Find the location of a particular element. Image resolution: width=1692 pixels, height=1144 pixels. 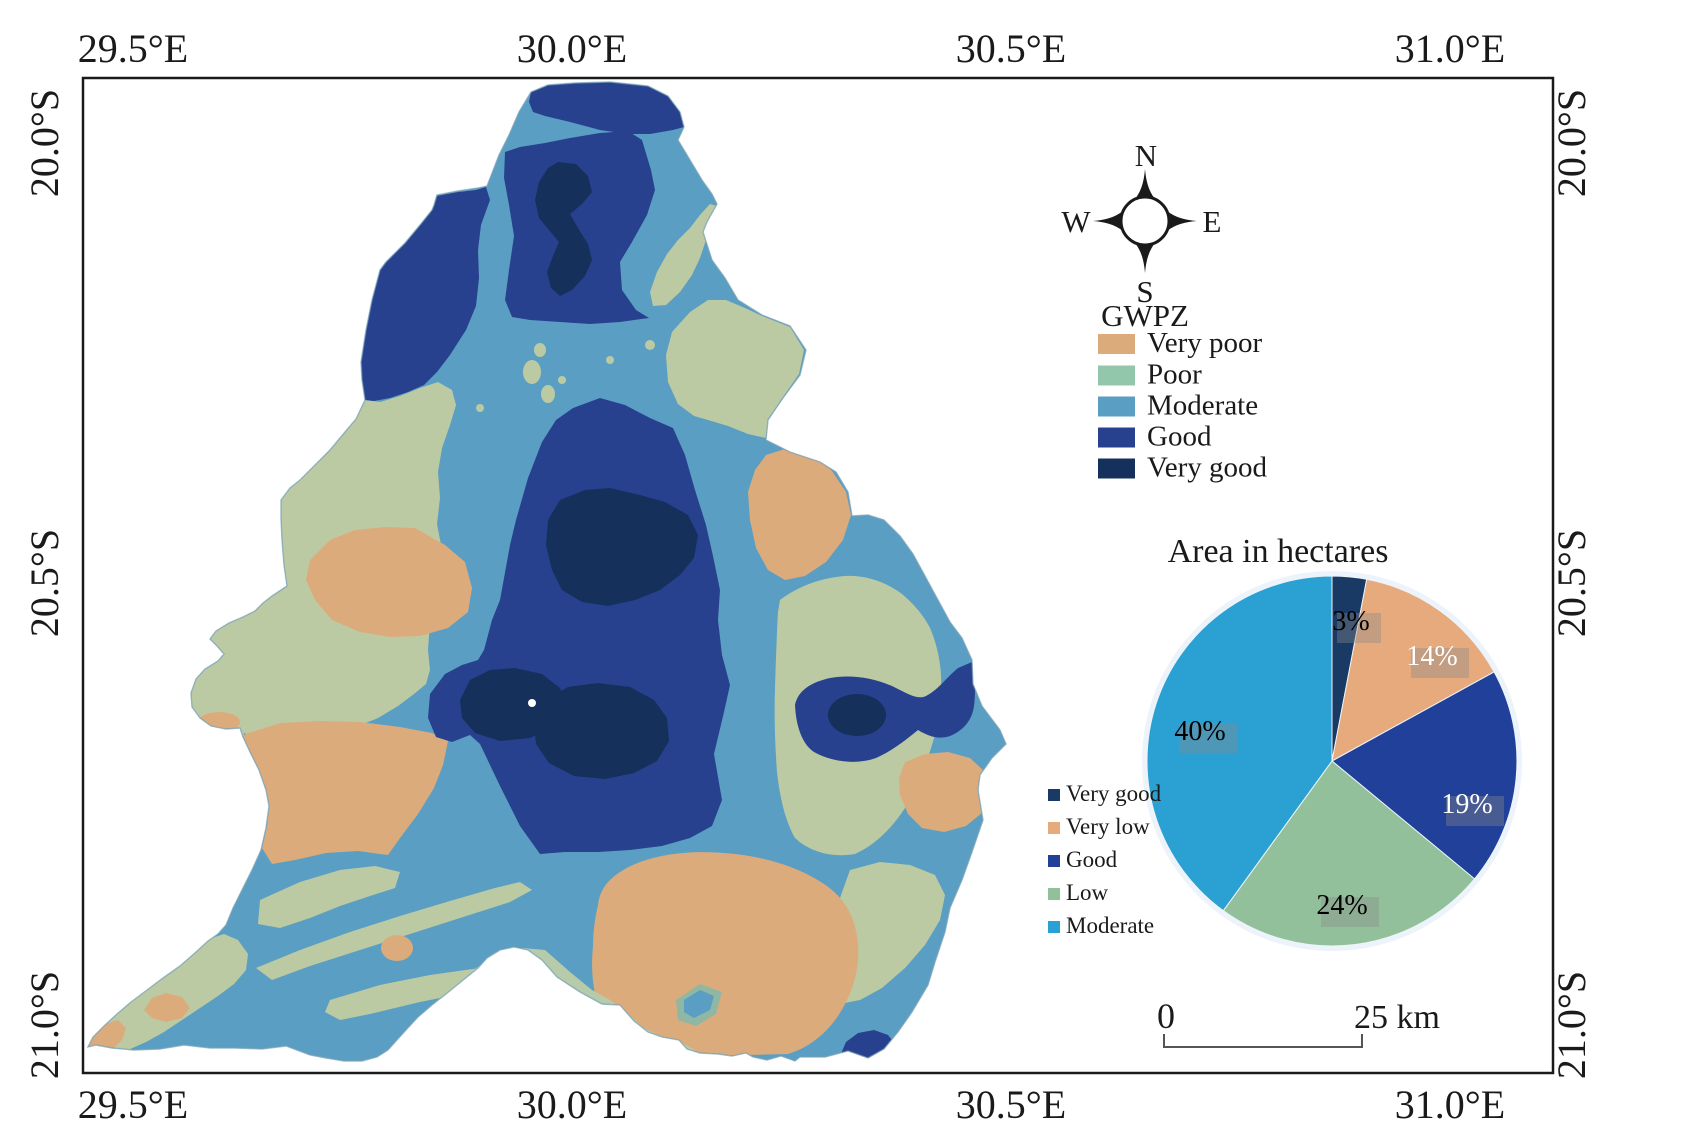

svg-text: 3% is located at coordinates (1350, 621).